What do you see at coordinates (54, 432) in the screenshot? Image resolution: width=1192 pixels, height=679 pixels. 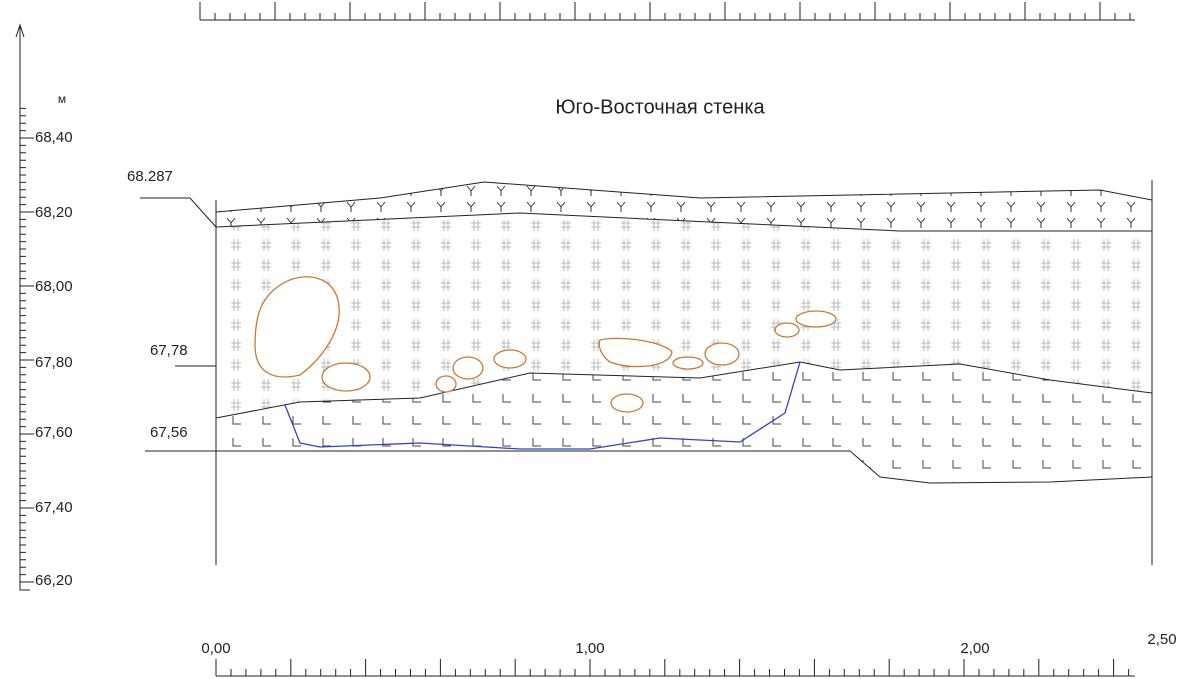 I see `y-label: 67,60` at bounding box center [54, 432].